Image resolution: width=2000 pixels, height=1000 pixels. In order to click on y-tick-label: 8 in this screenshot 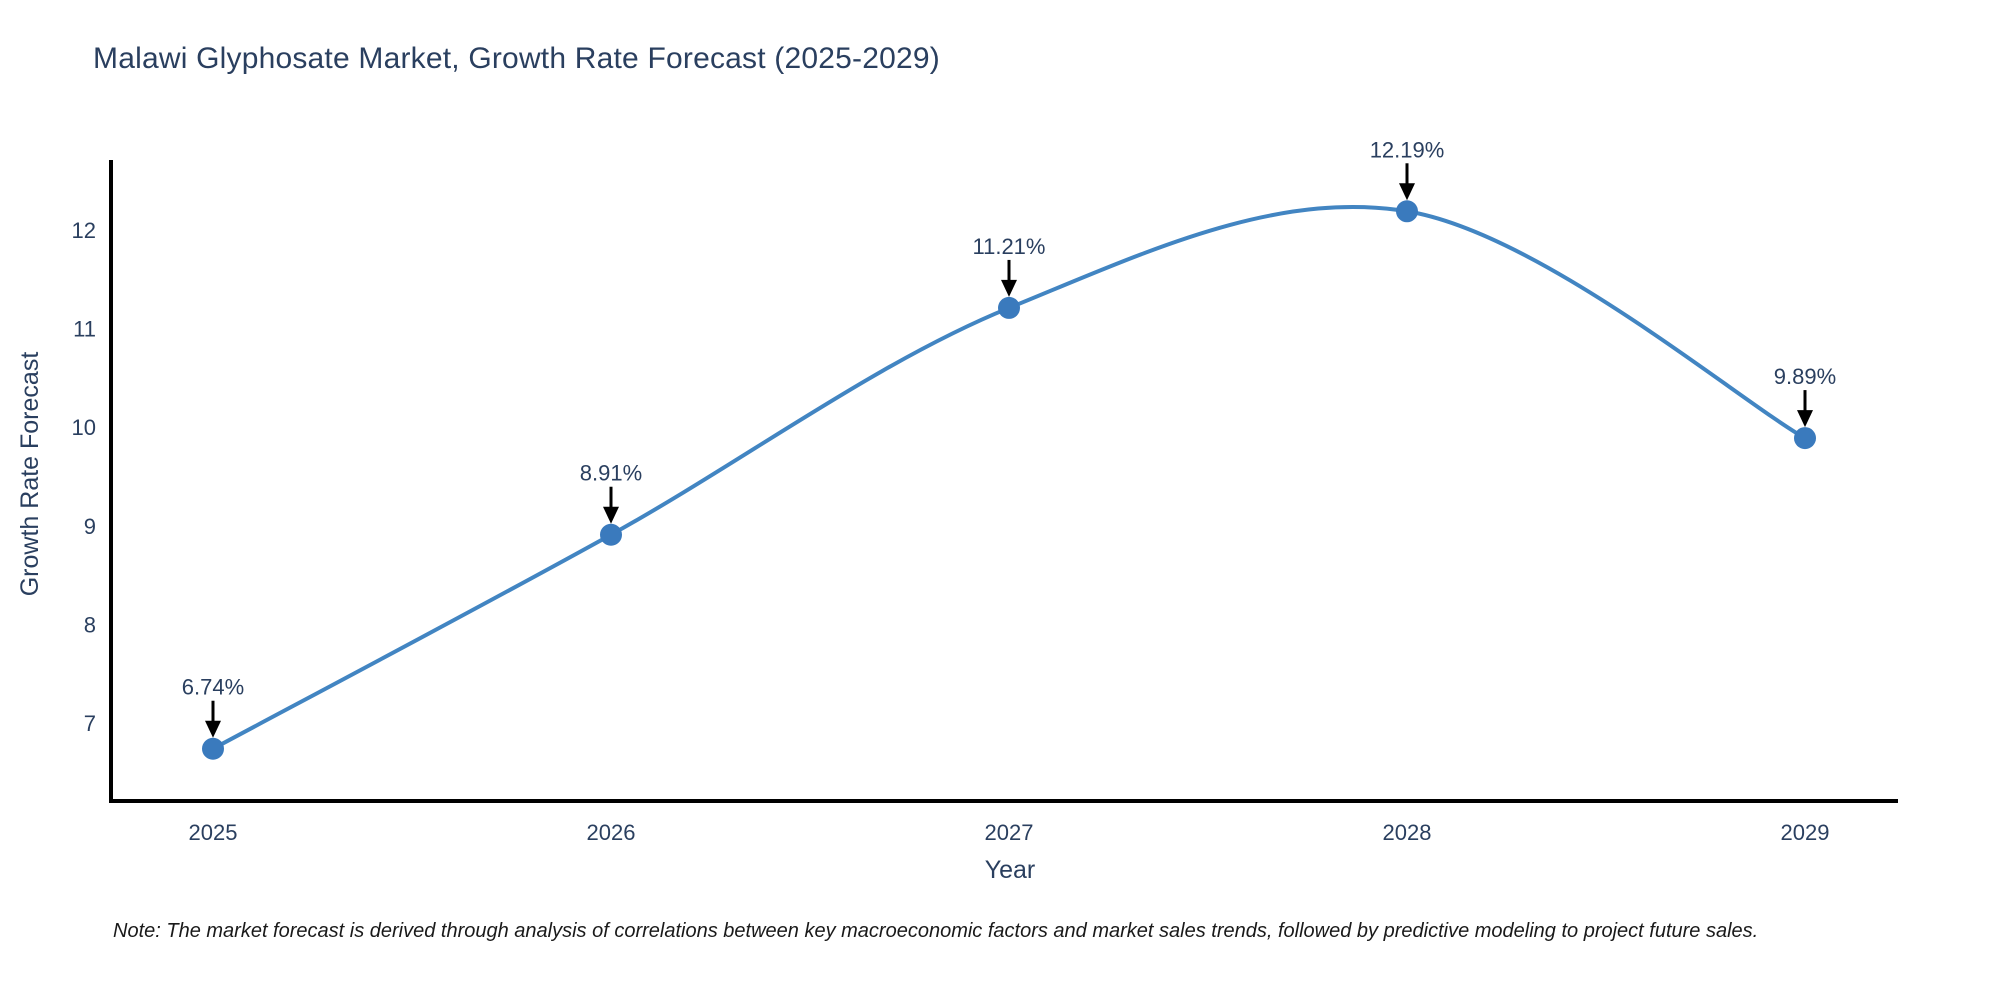, I will do `click(90, 624)`.